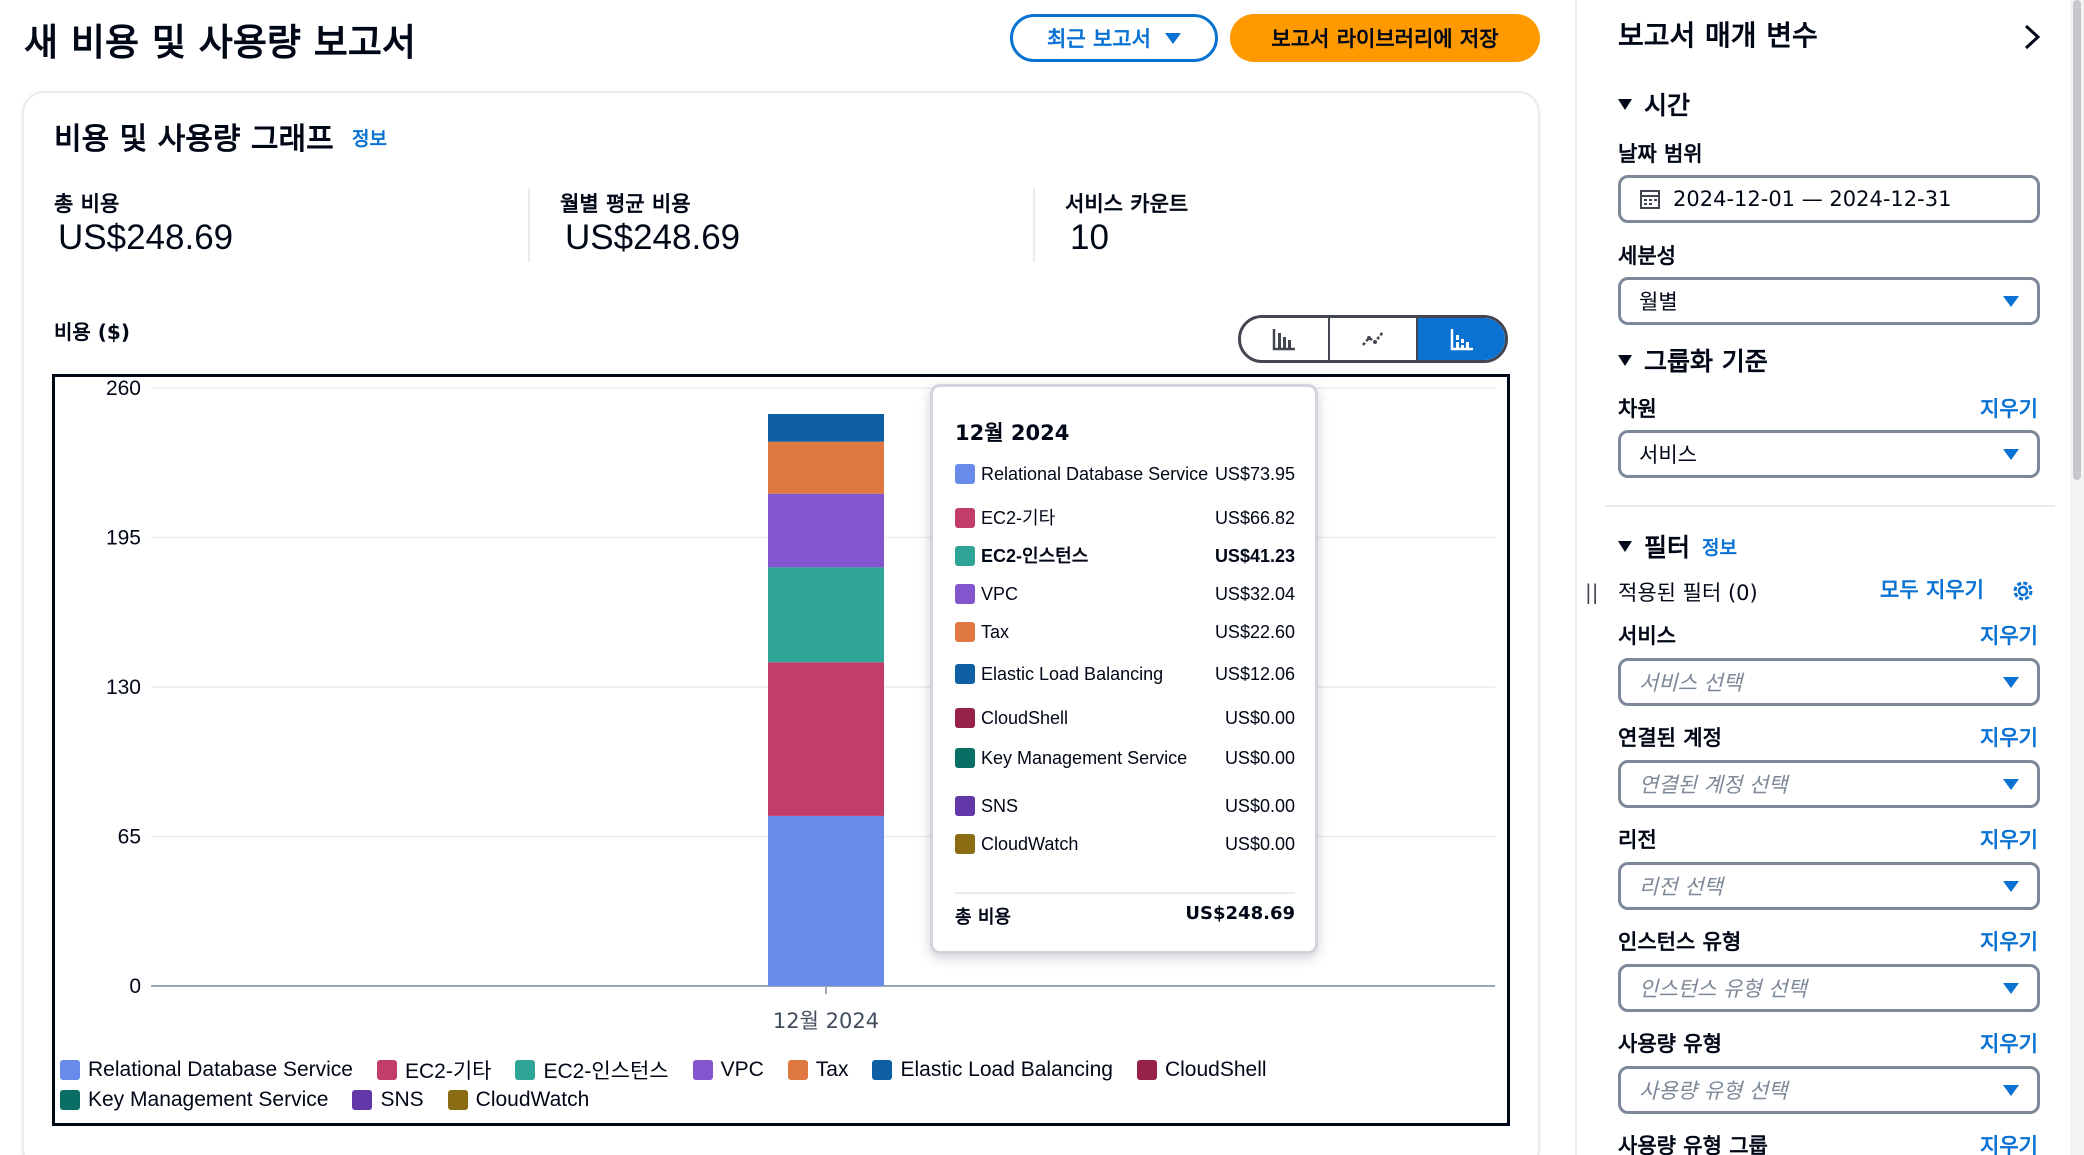 This screenshot has width=2084, height=1155. What do you see at coordinates (1829, 301) in the screenshot?
I see `granularity-select: 월별` at bounding box center [1829, 301].